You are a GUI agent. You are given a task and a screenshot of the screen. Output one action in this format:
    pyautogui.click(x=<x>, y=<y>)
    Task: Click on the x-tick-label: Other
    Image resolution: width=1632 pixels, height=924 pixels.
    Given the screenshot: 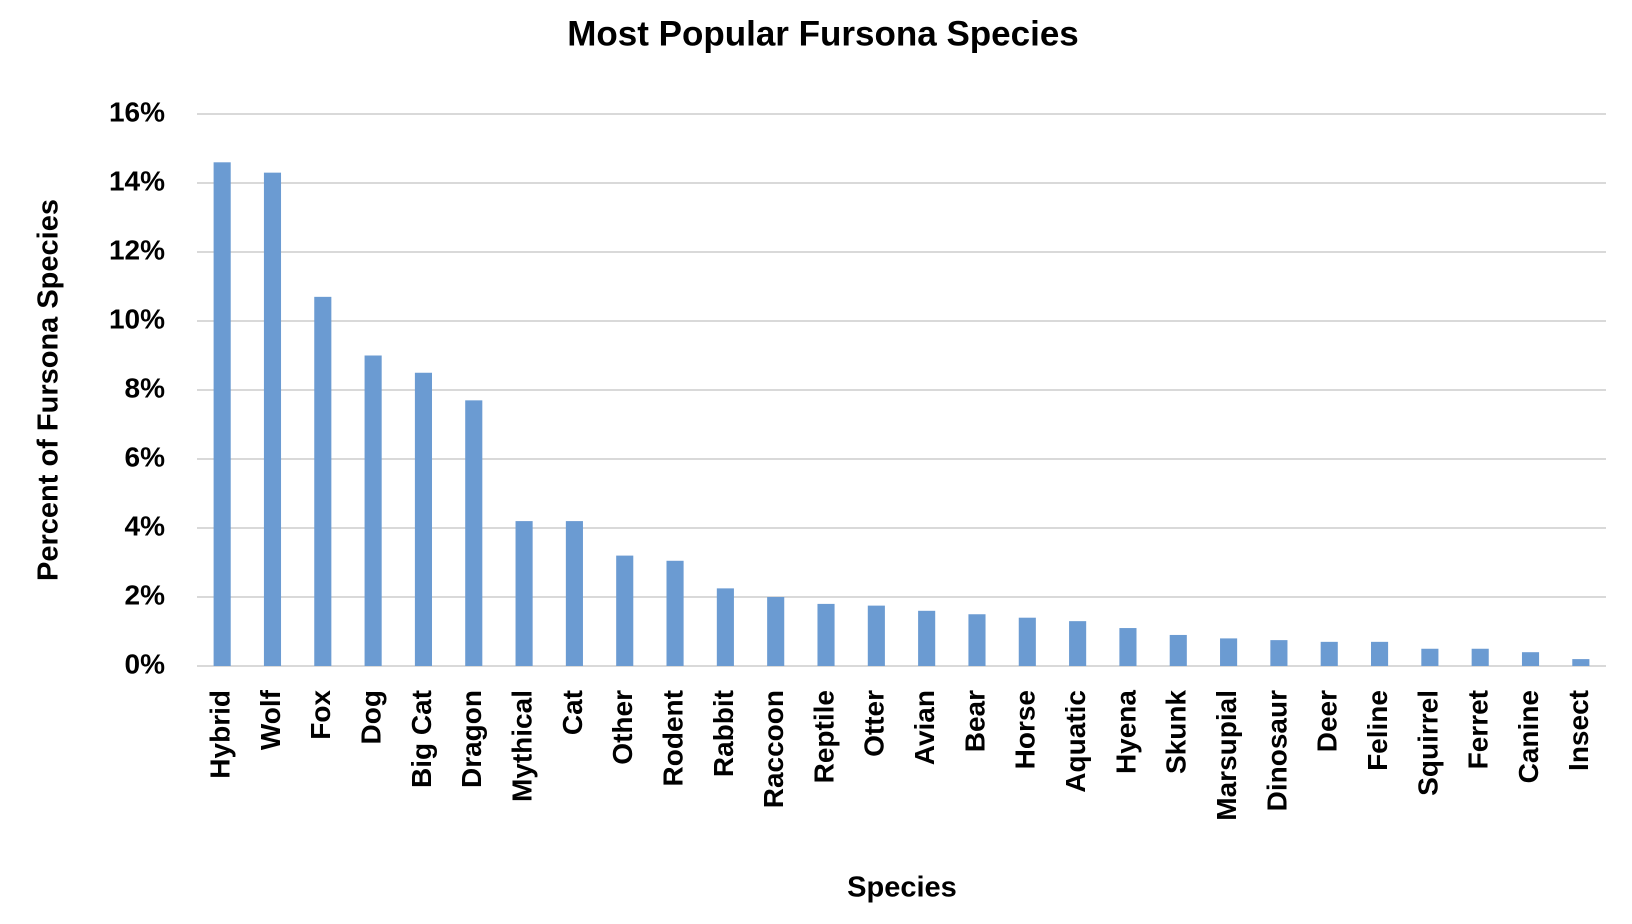 What is the action you would take?
    pyautogui.click(x=622, y=727)
    